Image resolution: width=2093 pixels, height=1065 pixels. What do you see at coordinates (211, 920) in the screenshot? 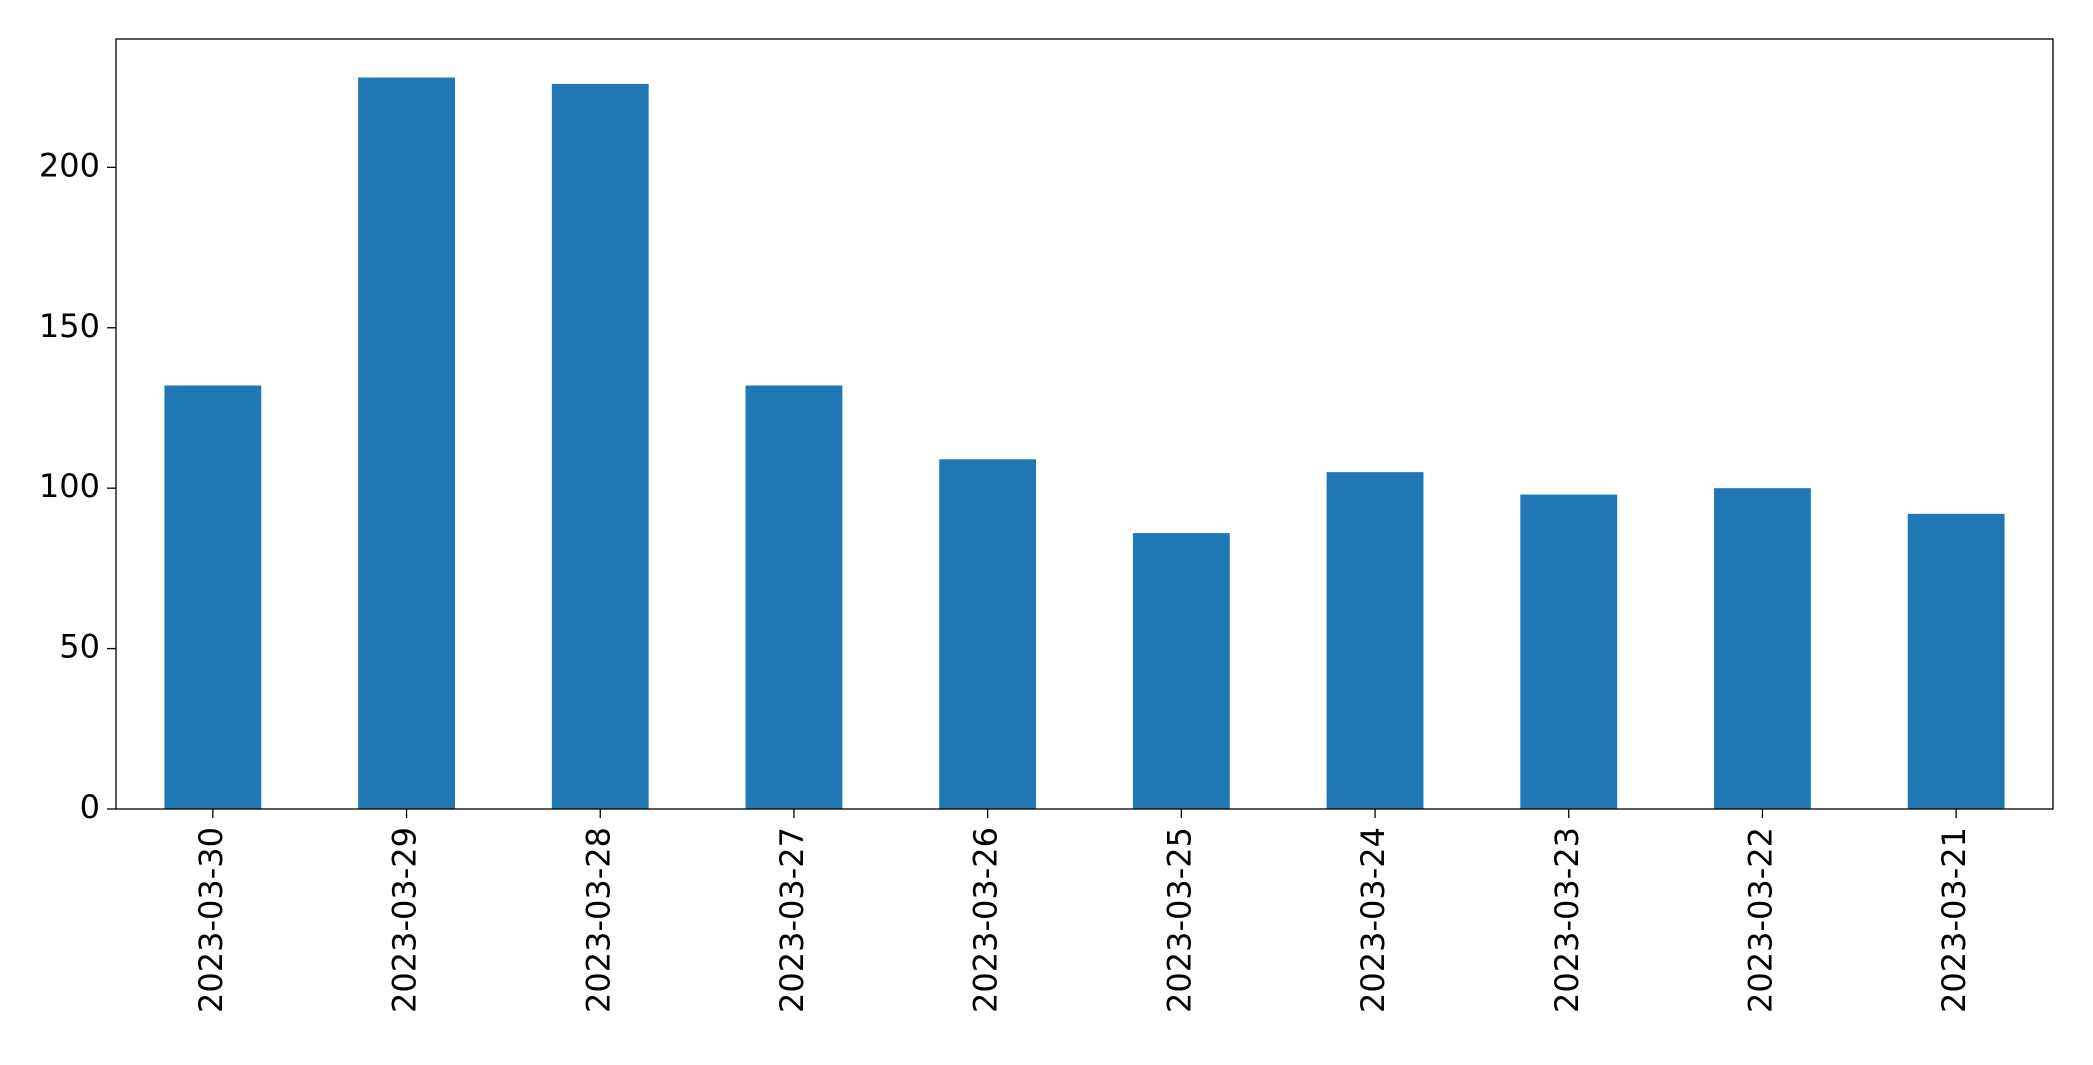
I see `x-tick-label: 2023-03-30` at bounding box center [211, 920].